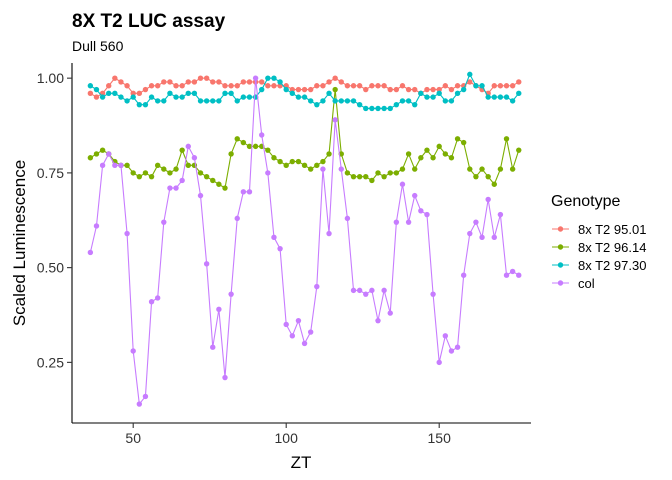 This screenshot has width=672, height=480. What do you see at coordinates (612, 265) in the screenshot?
I see `legend-label: 8x T2 97.30` at bounding box center [612, 265].